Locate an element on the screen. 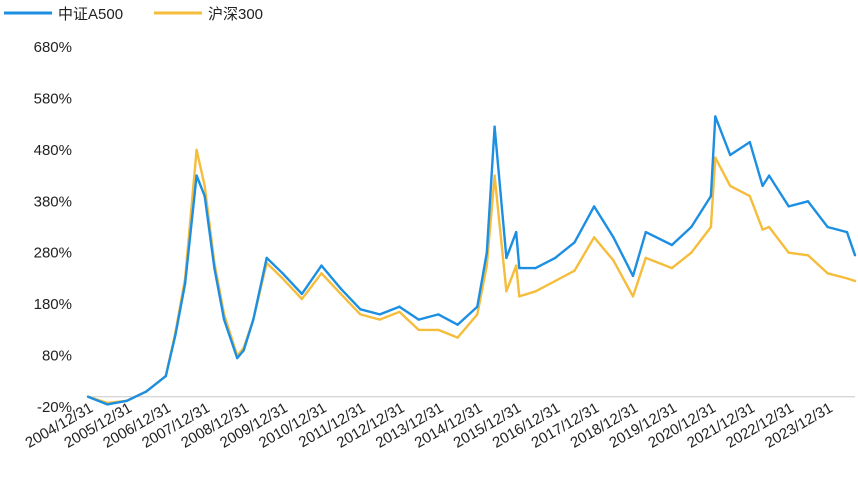 The width and height of the screenshot is (858, 494). chart-legend: 中证A500 沪深300 is located at coordinates (133, 14).